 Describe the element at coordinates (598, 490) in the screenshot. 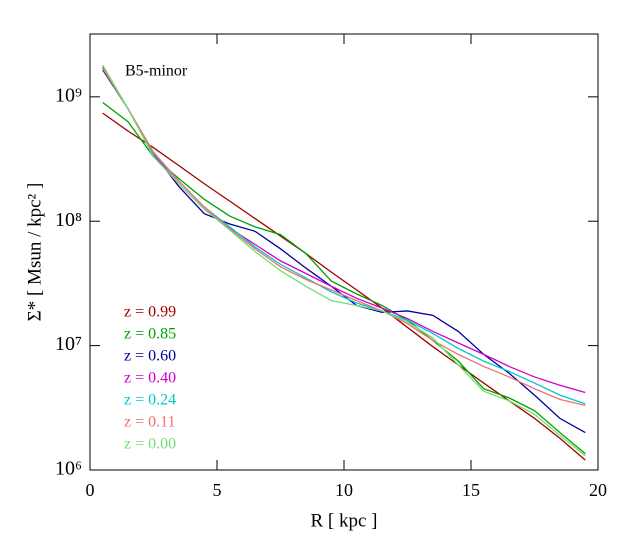

I see `x-tick-label: 20` at that location.